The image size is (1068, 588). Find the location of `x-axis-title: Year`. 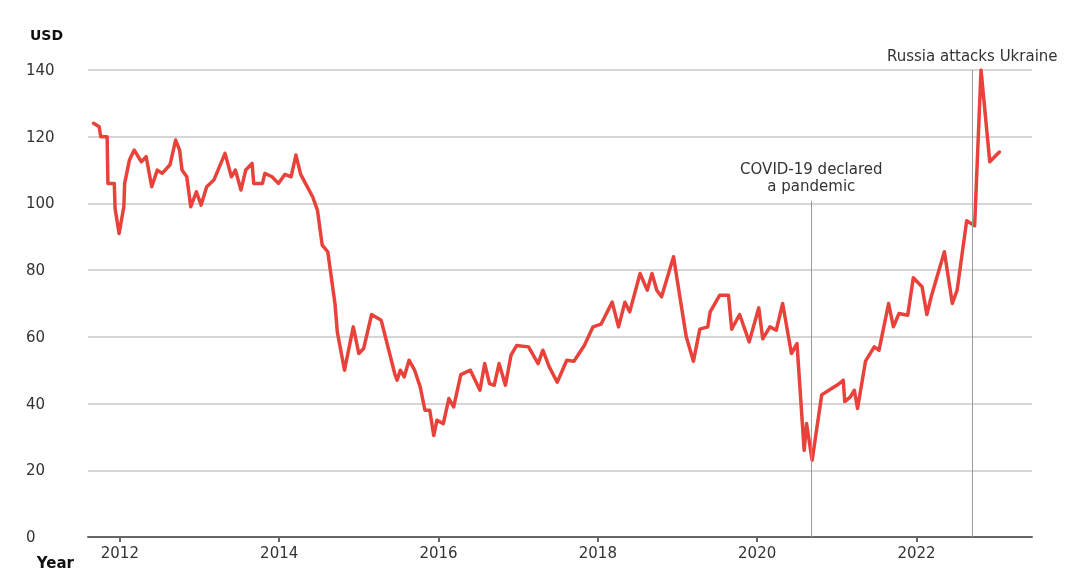

x-axis-title: Year is located at coordinates (55, 562).